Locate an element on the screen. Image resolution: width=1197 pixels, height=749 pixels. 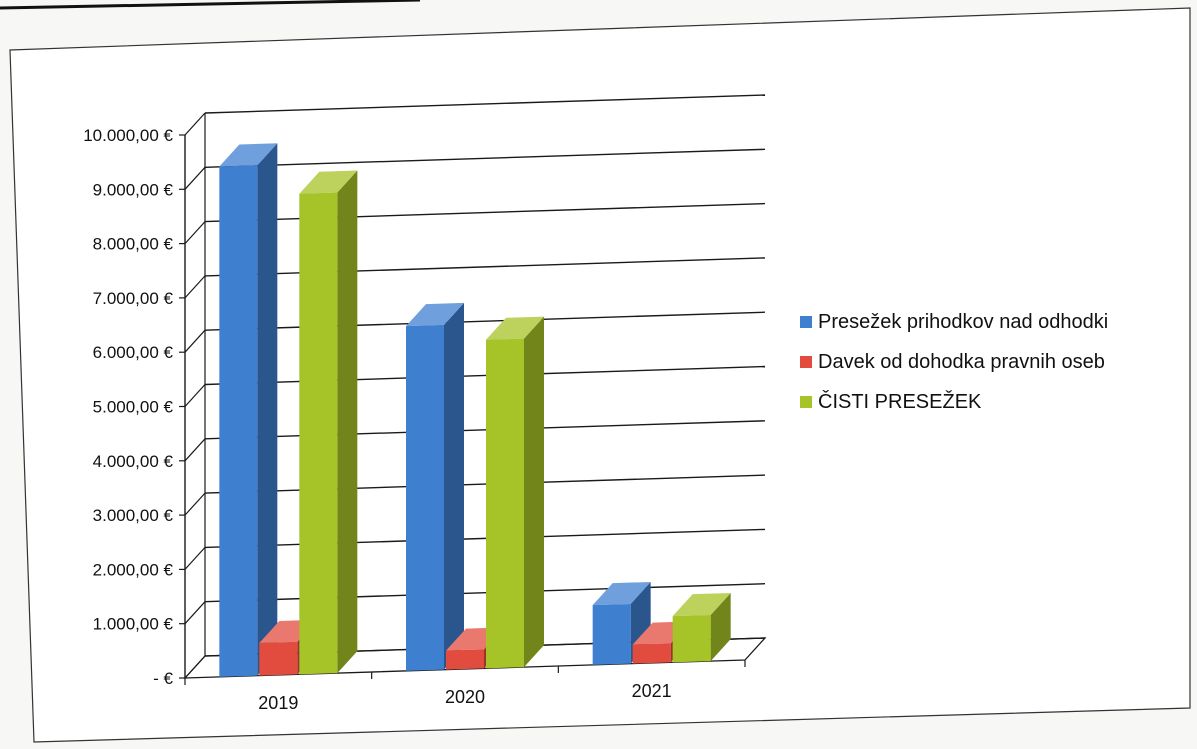
y-tick-label: 7.000,00 € is located at coordinates (133, 298).